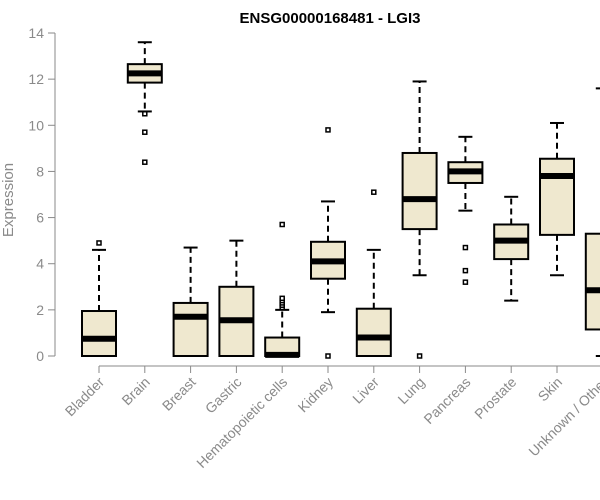 Image resolution: width=600 pixels, height=500 pixels. What do you see at coordinates (135, 391) in the screenshot?
I see `x-tick-label: Brain` at bounding box center [135, 391].